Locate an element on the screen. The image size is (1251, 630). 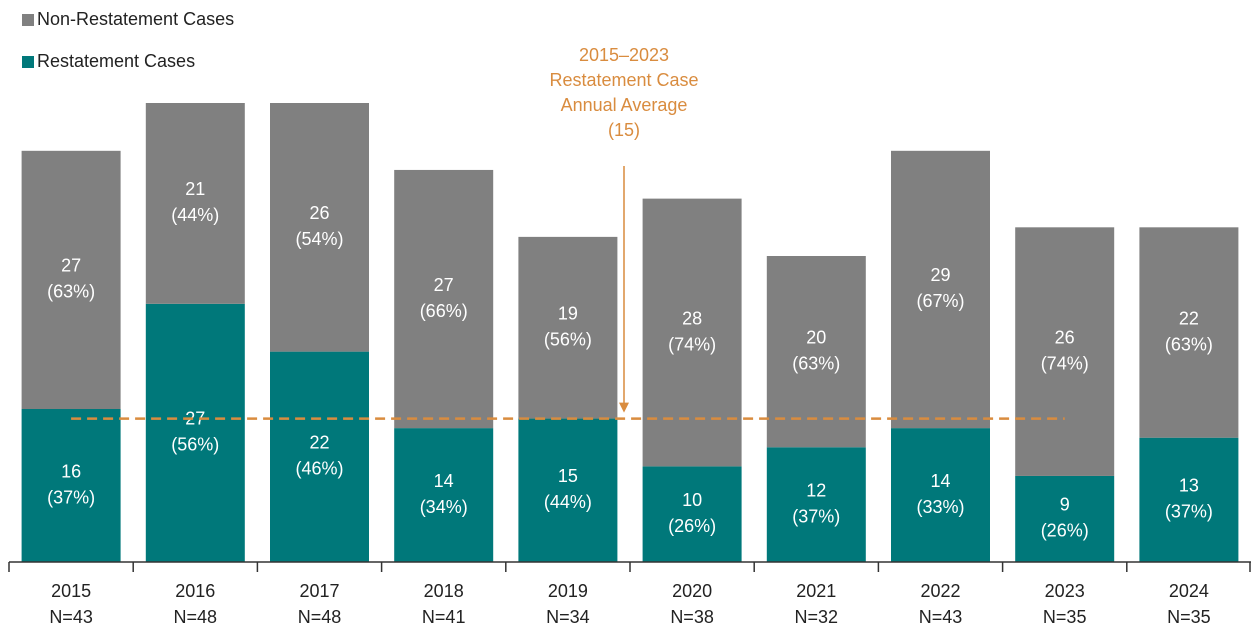
n-label: N=32 is located at coordinates (817, 617).